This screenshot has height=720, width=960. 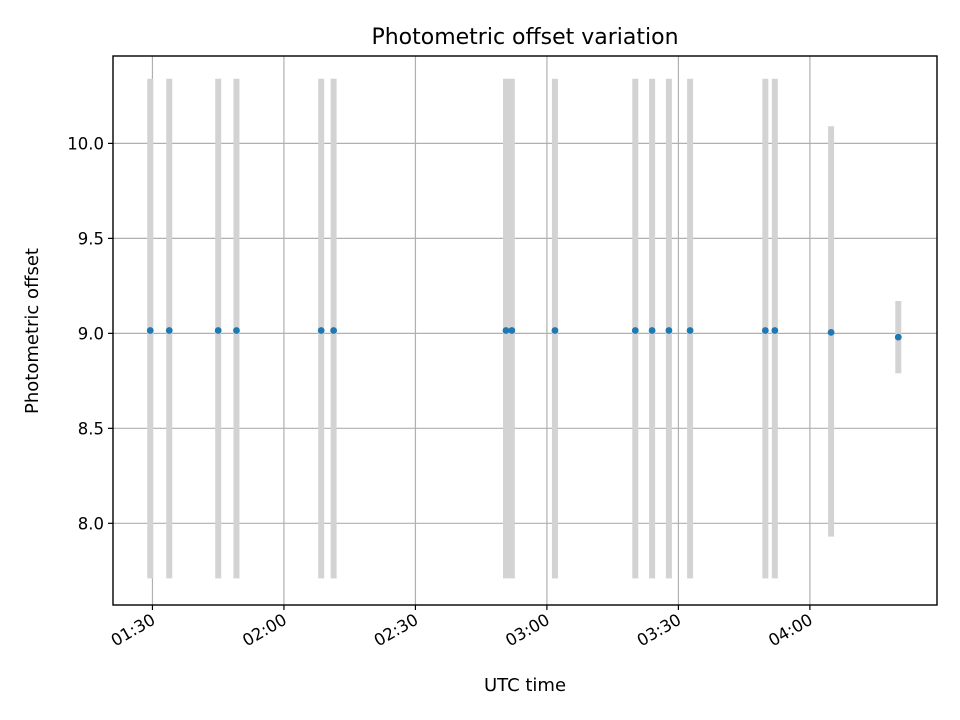 What do you see at coordinates (91, 333) in the screenshot?
I see `y-tick-label: 9.0` at bounding box center [91, 333].